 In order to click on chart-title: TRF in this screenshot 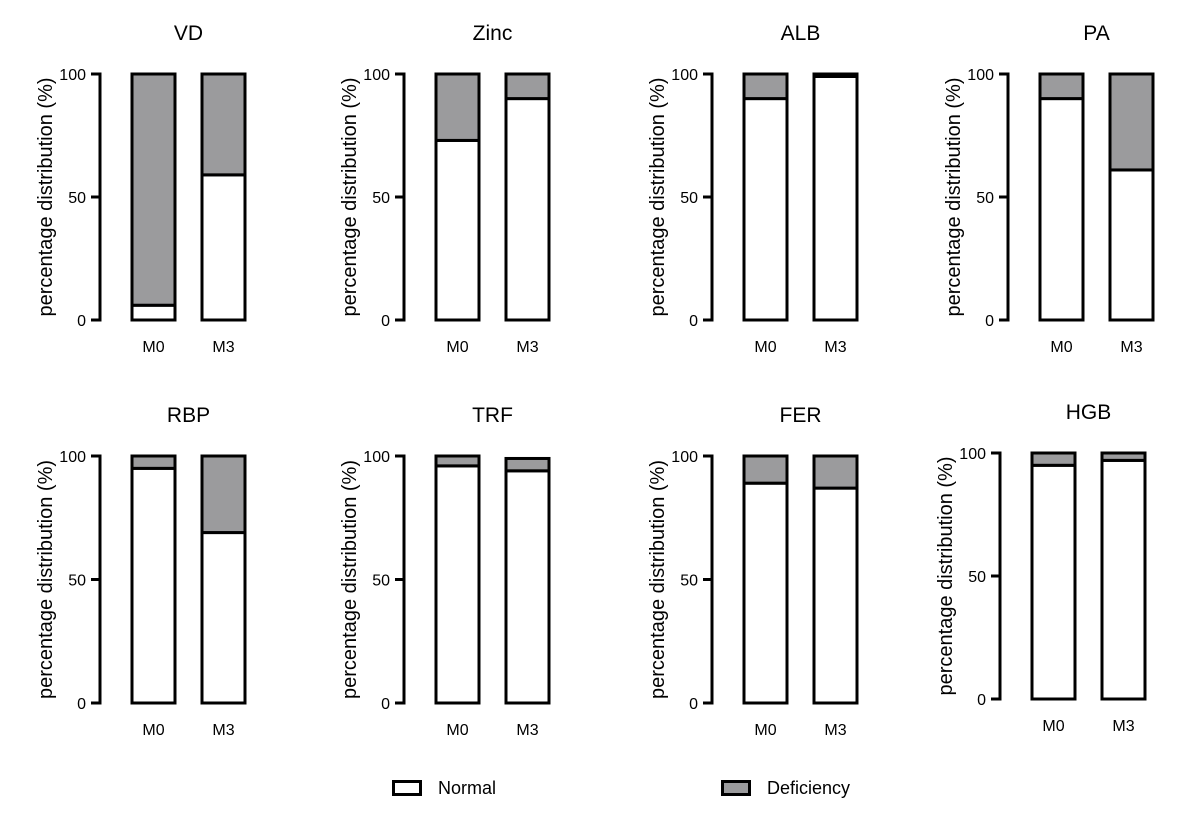, I will do `click(492, 415)`.